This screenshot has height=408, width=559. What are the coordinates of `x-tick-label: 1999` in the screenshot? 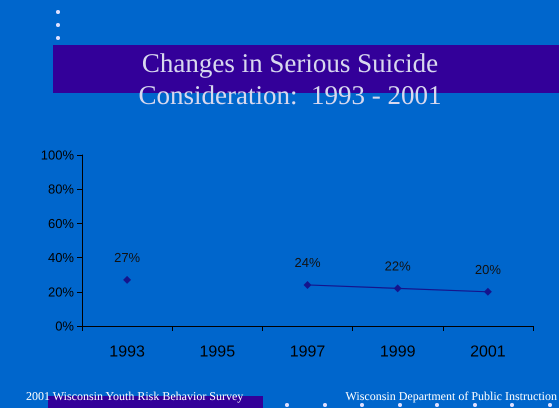 It's located at (398, 352).